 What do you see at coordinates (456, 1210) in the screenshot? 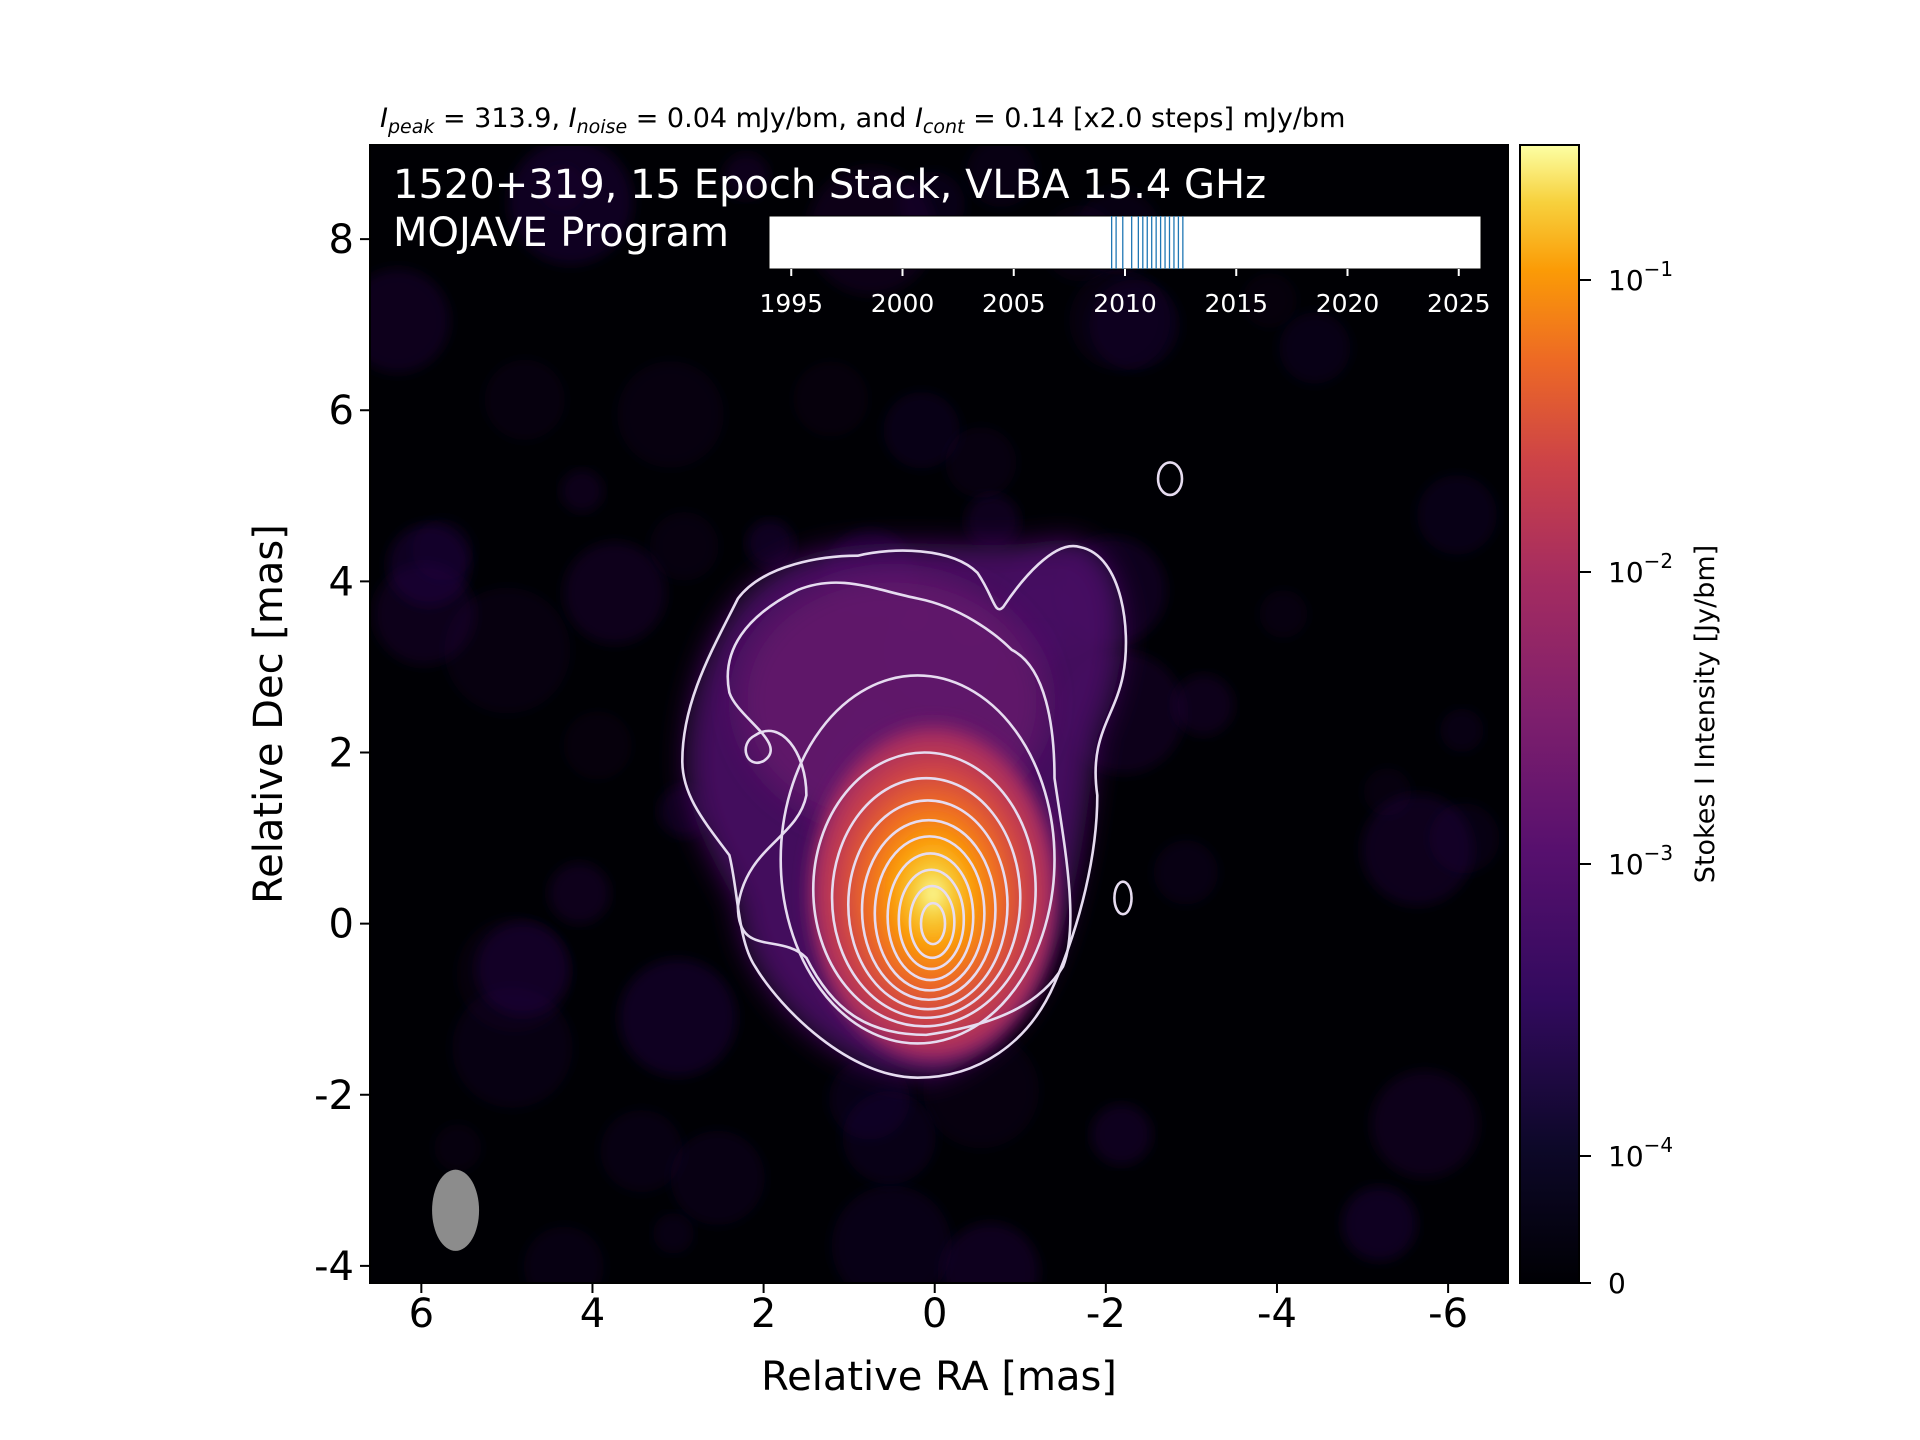
I see `beam-ellipse` at bounding box center [456, 1210].